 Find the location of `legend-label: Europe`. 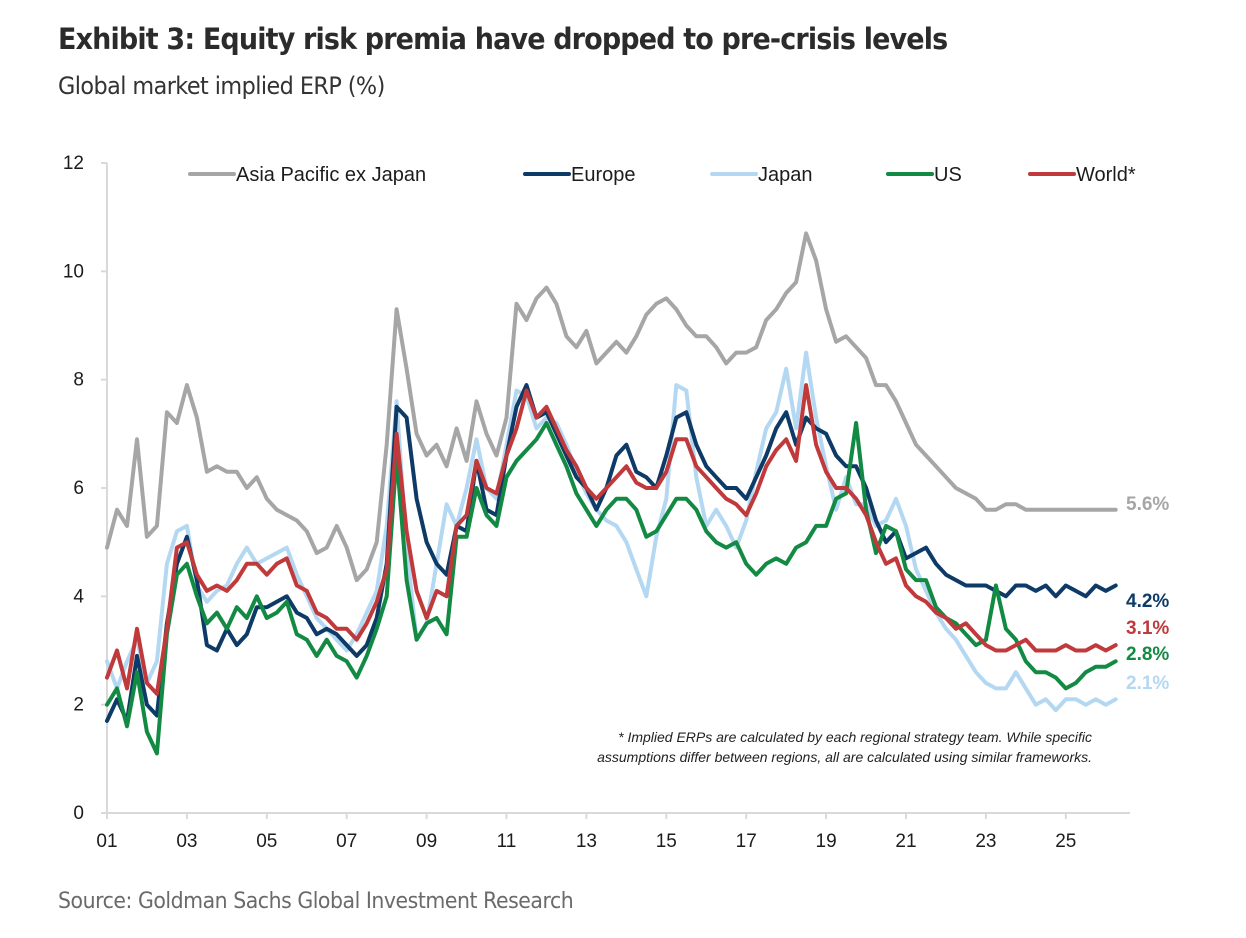

legend-label: Europe is located at coordinates (603, 175).